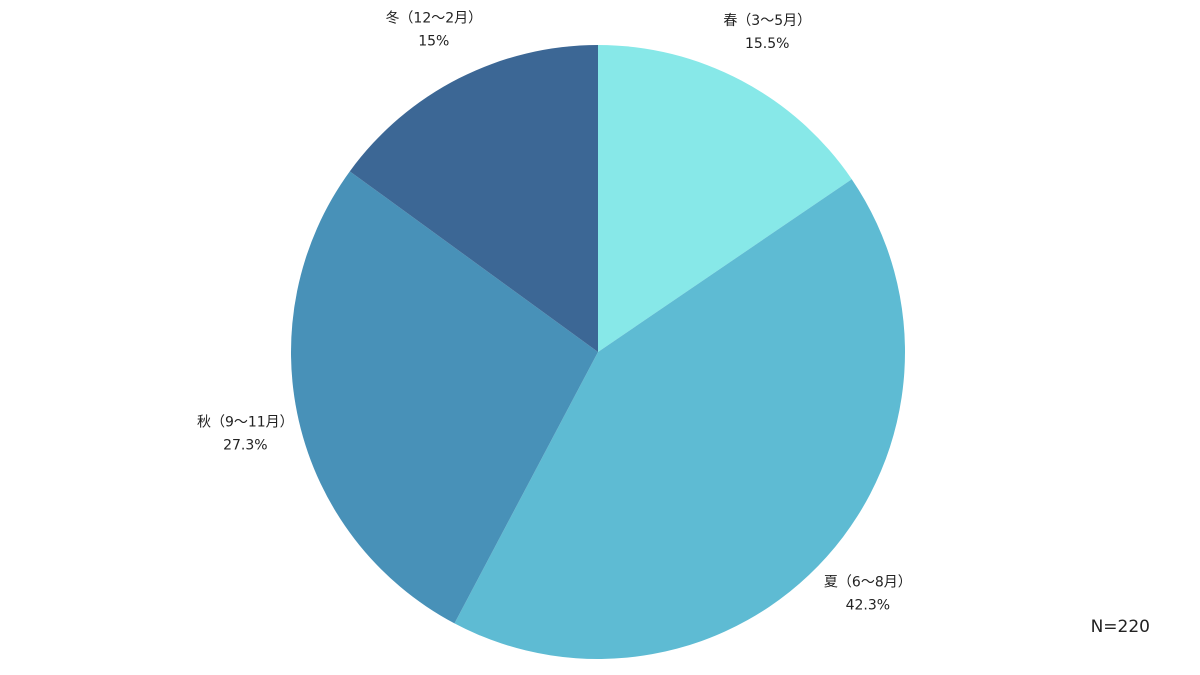  Describe the element at coordinates (245, 446) in the screenshot. I see `value-label: 27.3%` at that location.